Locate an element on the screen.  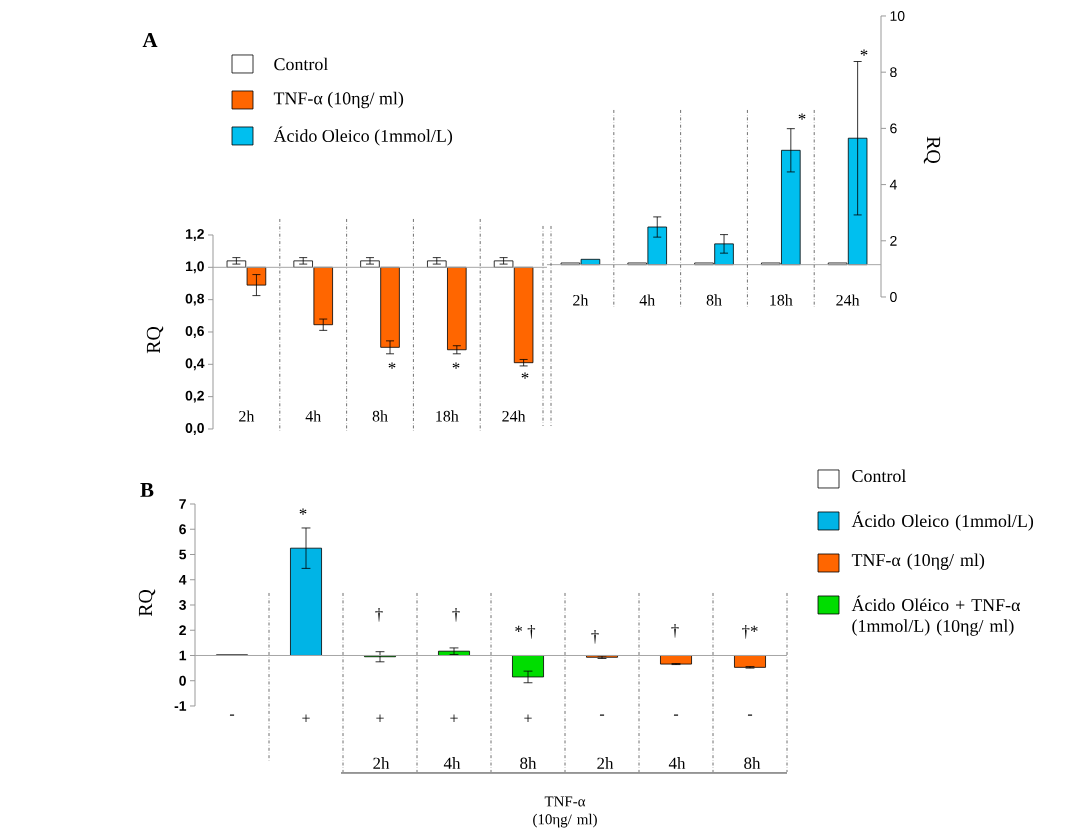
legend-label: Ácido Oléico + TNF-α (1mmol/L) (10ηg/ ml) is located at coordinates (936, 615).